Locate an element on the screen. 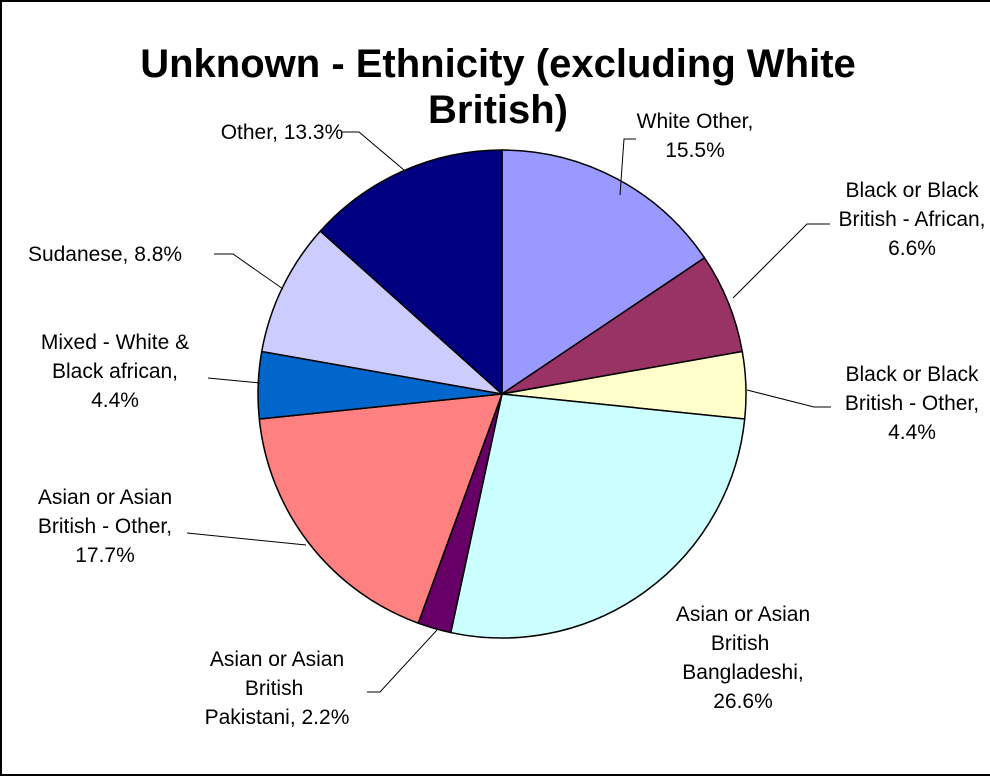  chart-title-line-2: British) is located at coordinates (498, 110).